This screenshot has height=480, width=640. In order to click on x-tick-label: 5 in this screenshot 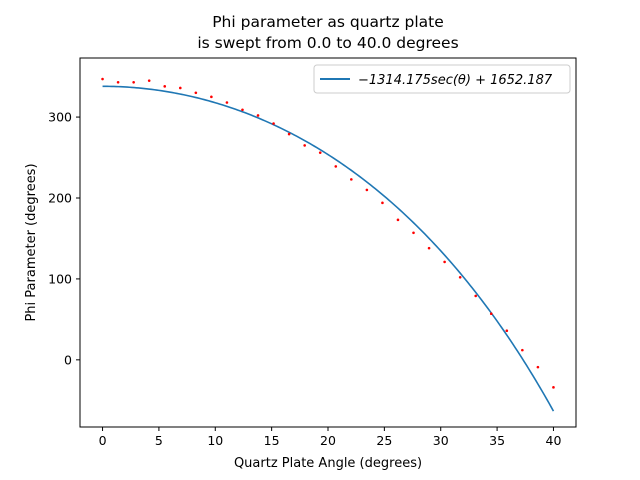, I will do `click(159, 440)`.